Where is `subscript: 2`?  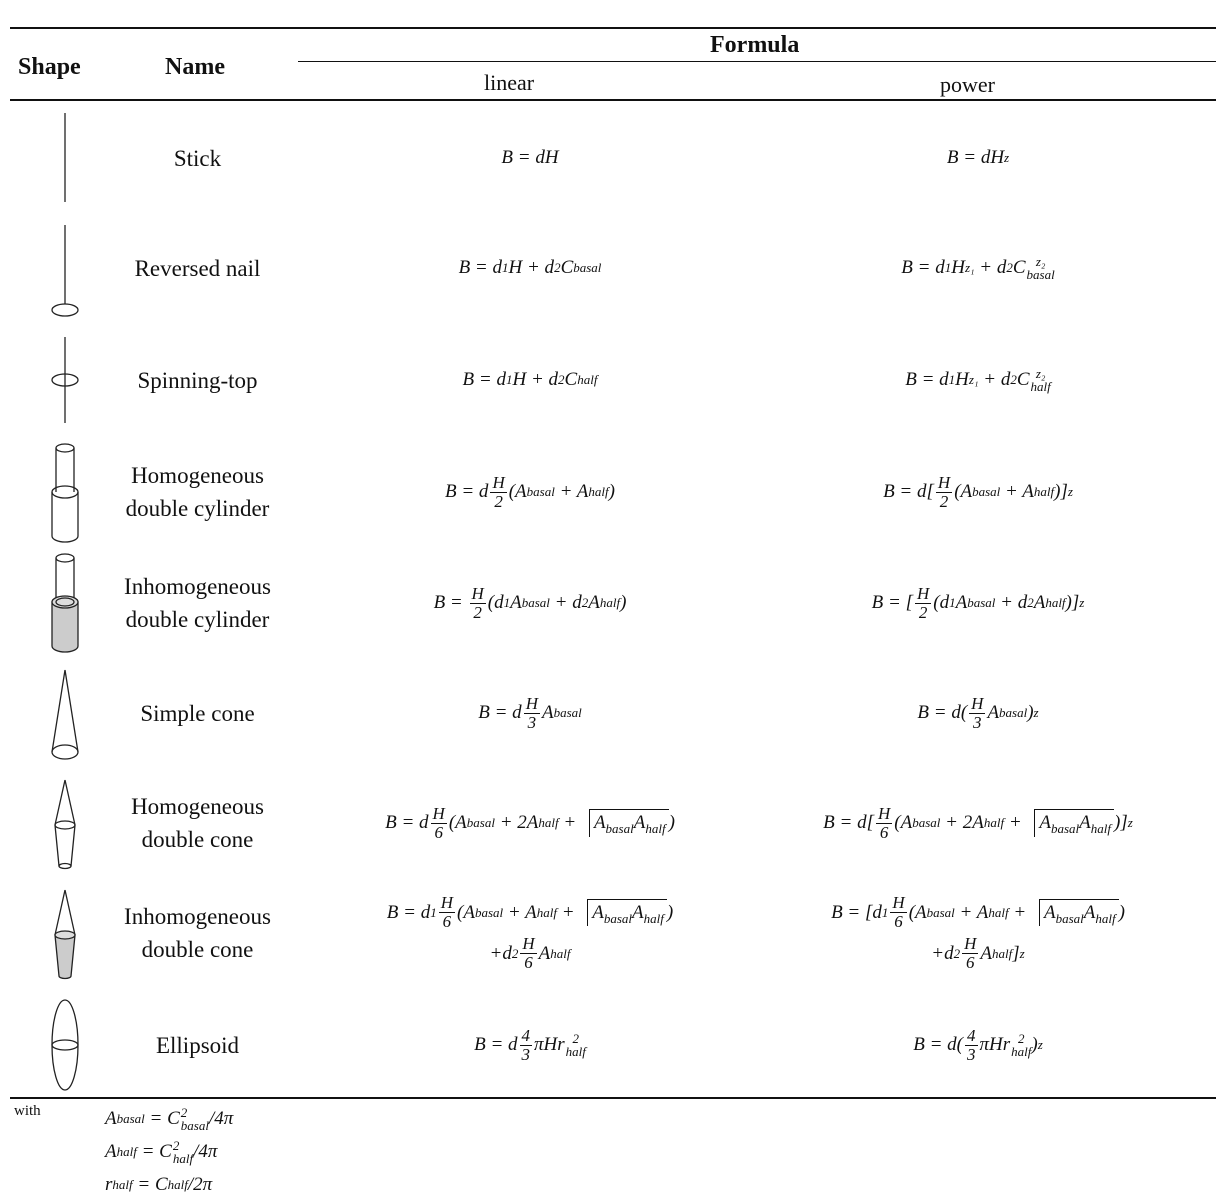 subscript: 2 is located at coordinates (1013, 379).